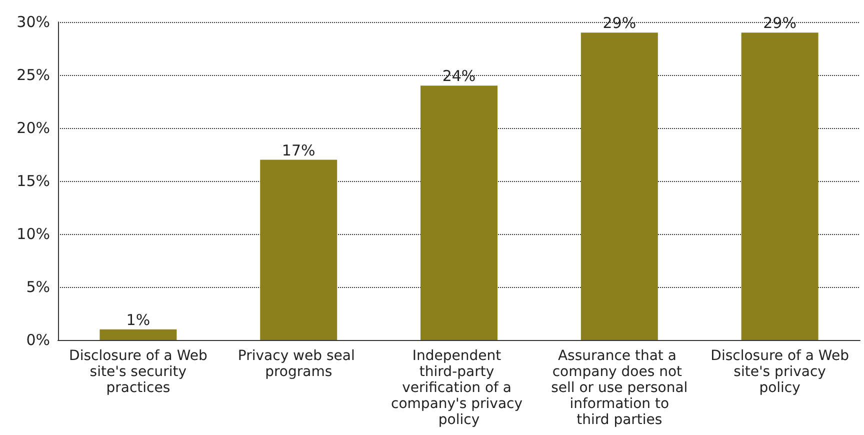 The image size is (864, 435). Describe the element at coordinates (299, 364) in the screenshot. I see `x-tick-label: Privacy web seal programs` at that location.